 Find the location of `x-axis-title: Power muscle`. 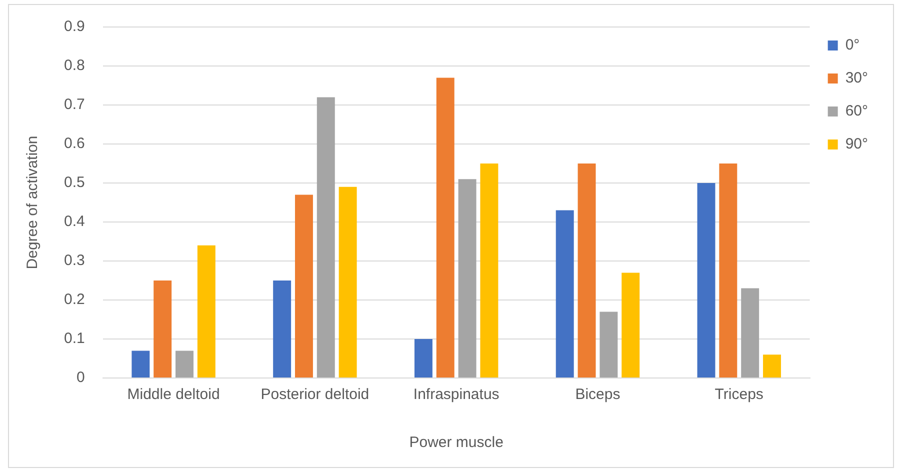

x-axis-title: Power muscle is located at coordinates (456, 443).